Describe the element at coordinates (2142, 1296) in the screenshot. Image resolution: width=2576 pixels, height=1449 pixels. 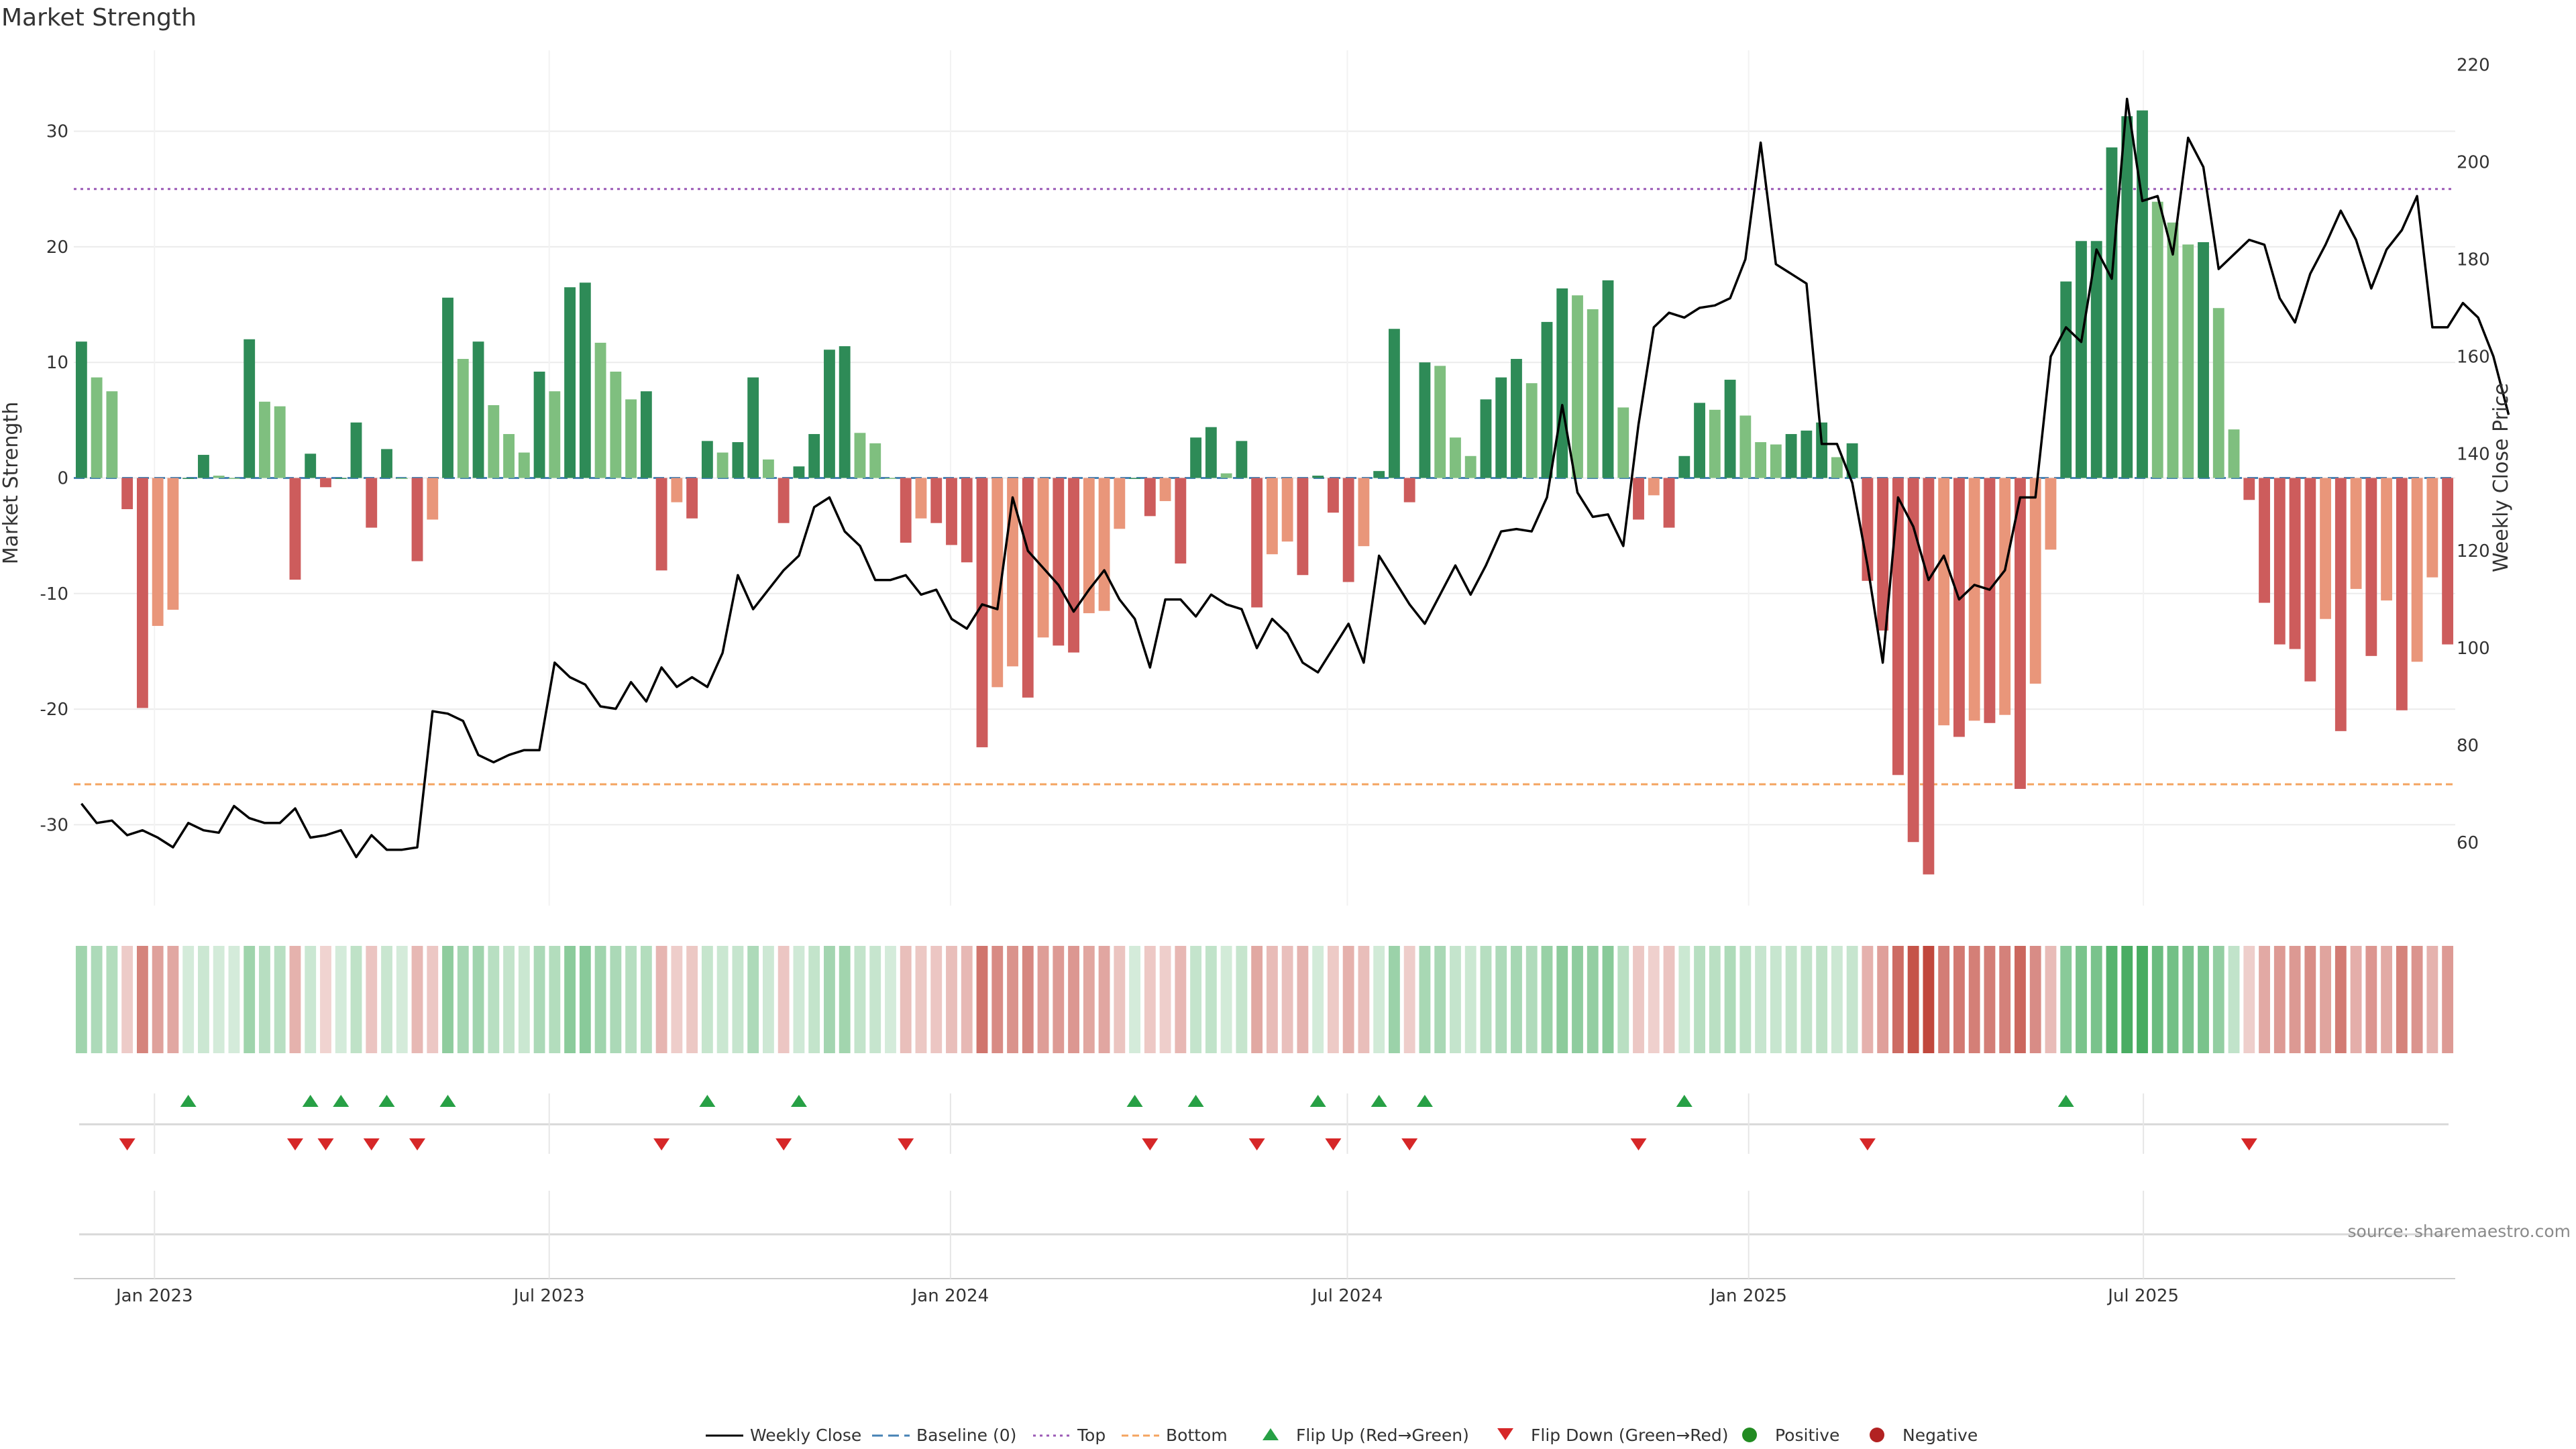
I see `x-tick-label: Jul 2025` at that location.